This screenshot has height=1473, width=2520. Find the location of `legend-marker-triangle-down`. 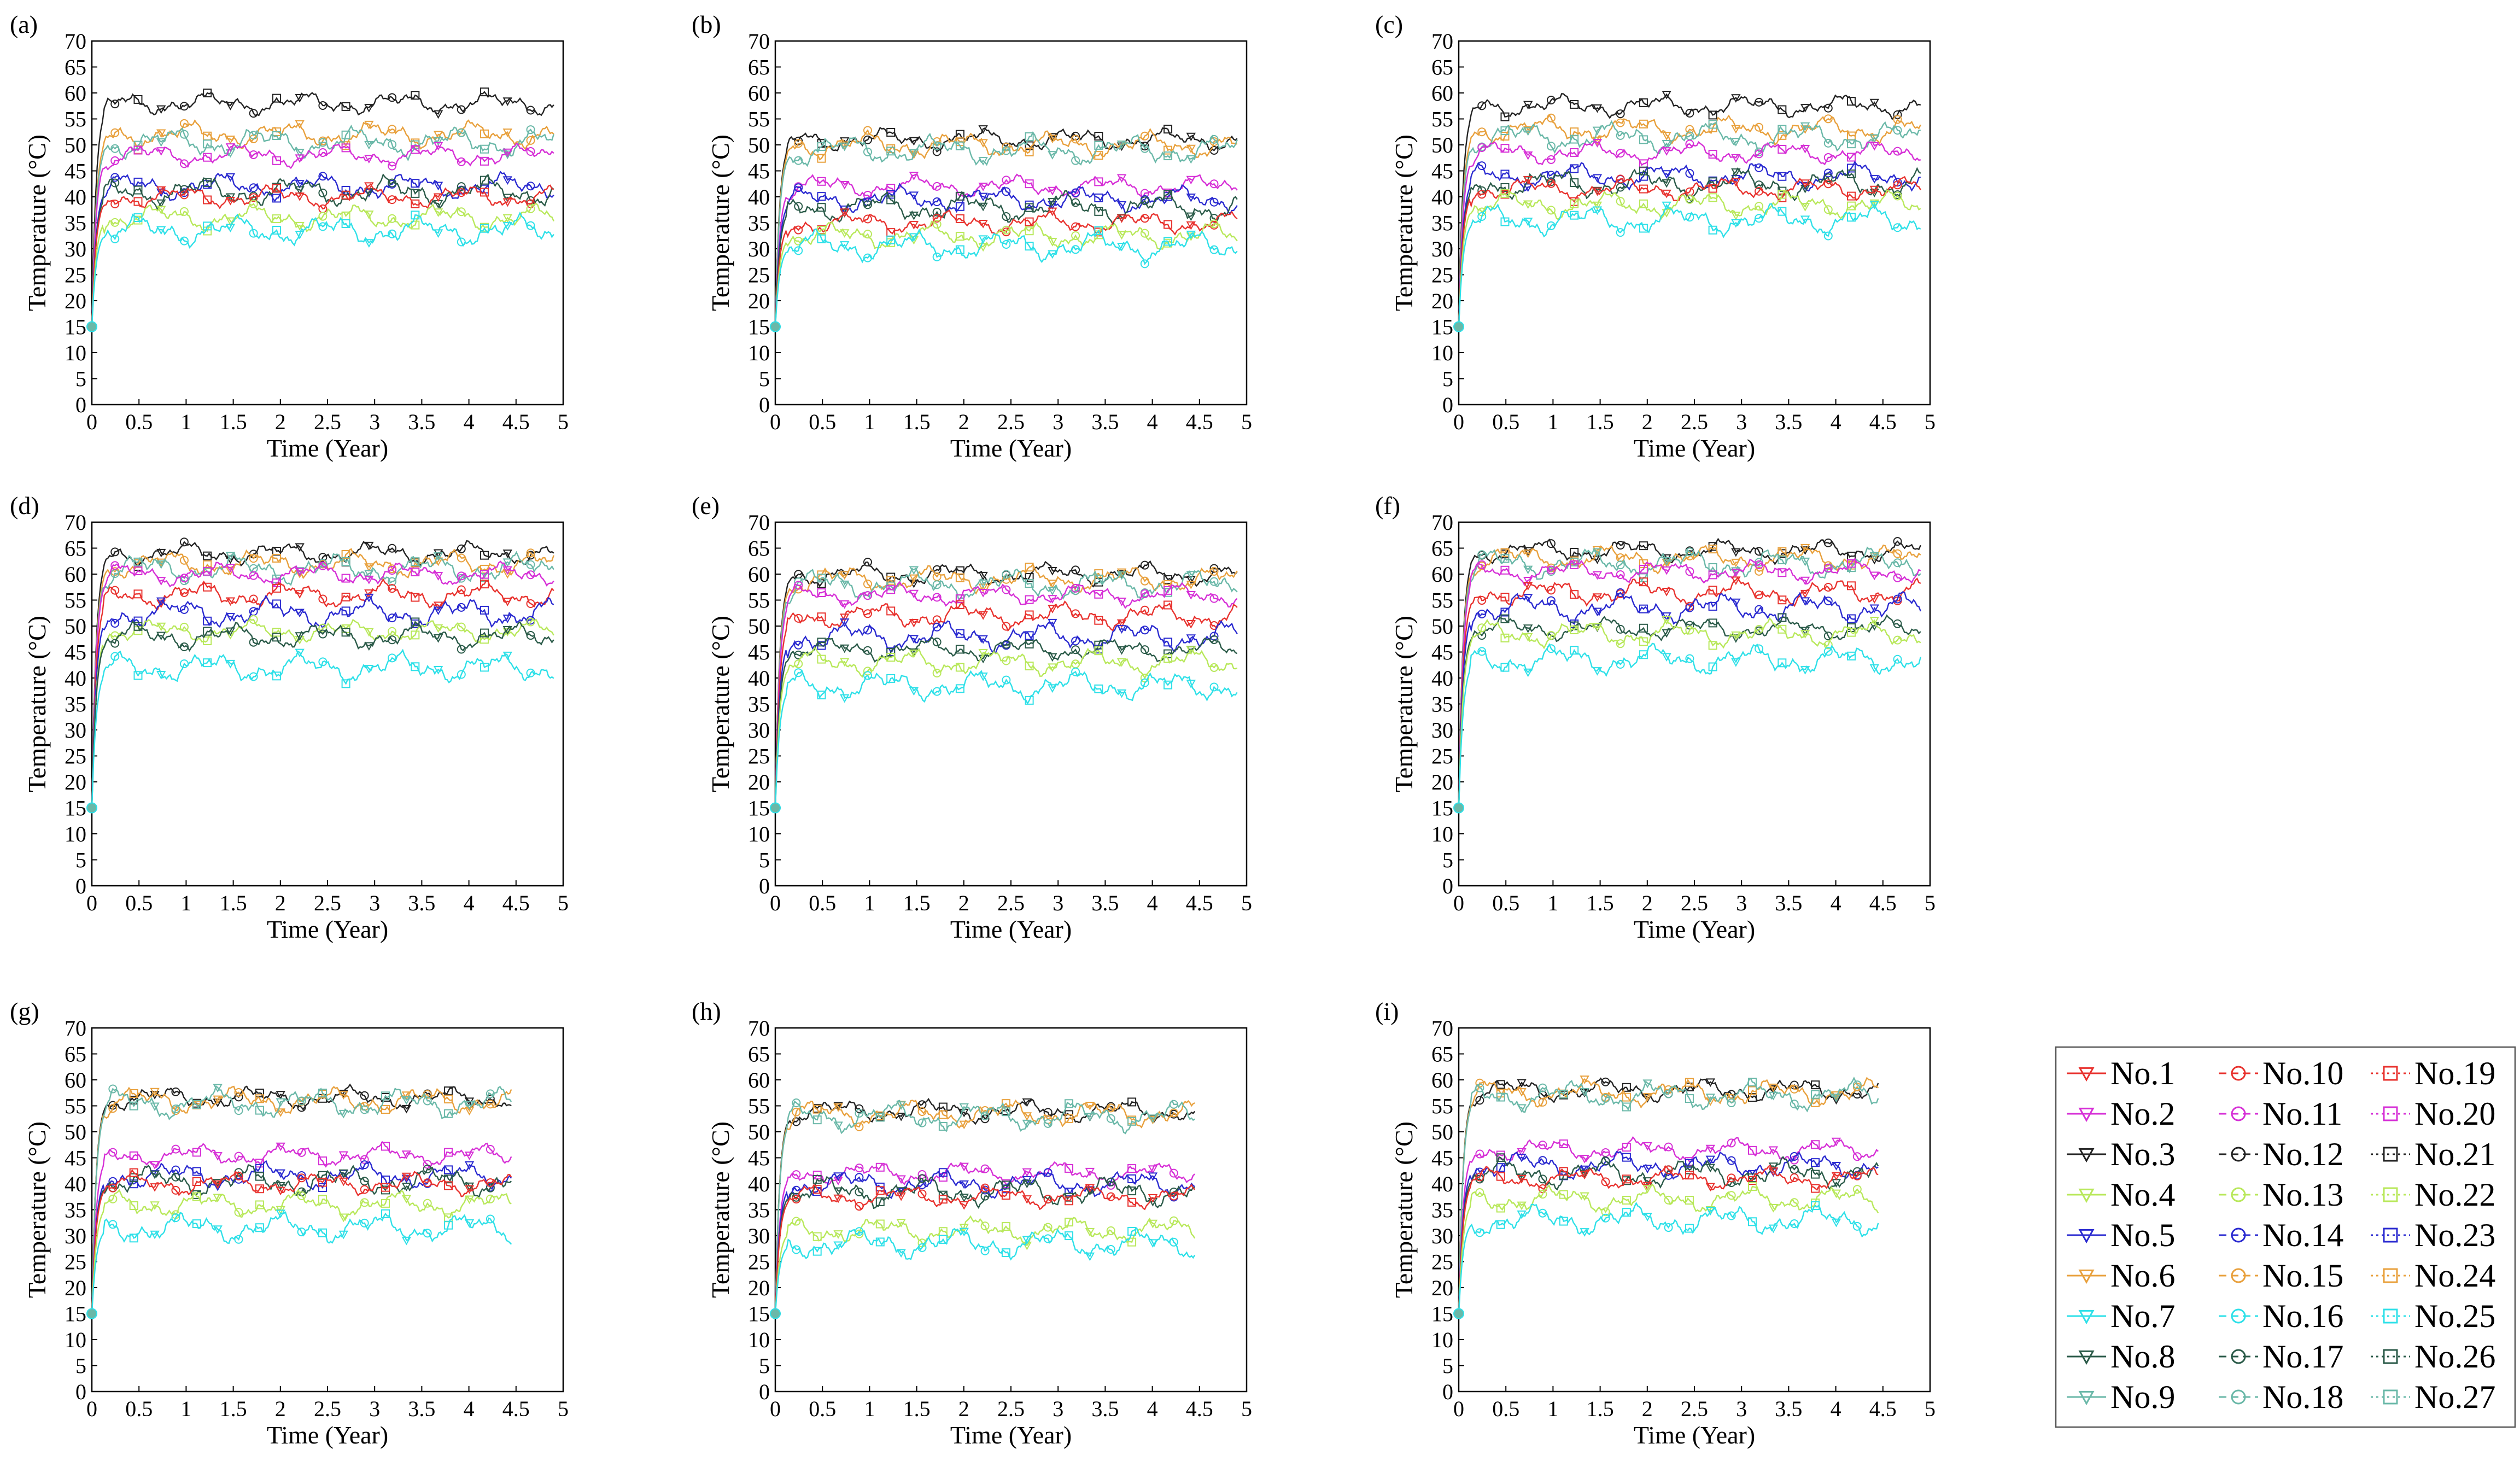

legend-marker-triangle-down is located at coordinates (2086, 1276).